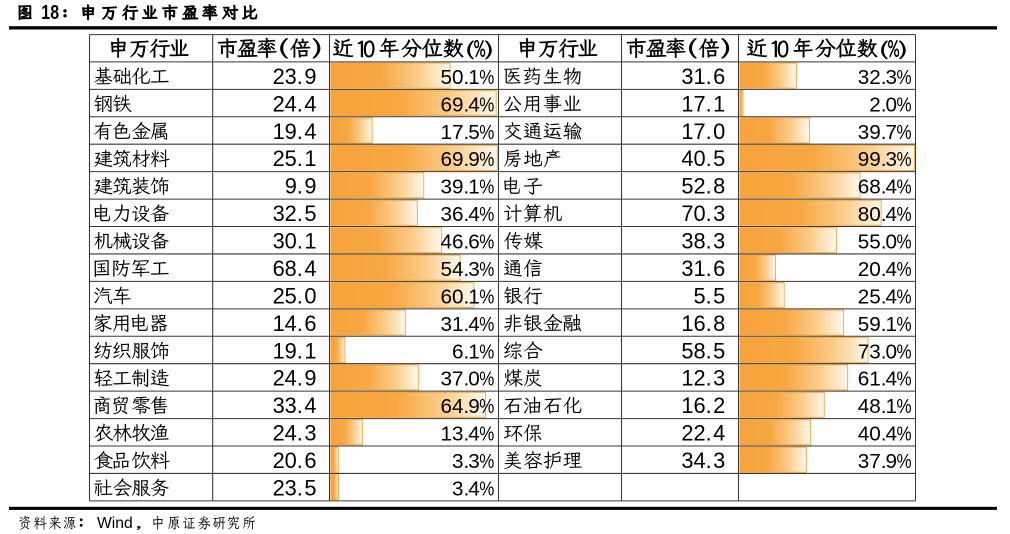  Describe the element at coordinates (877, 351) in the screenshot. I see `svg-text: 73.0` at that location.